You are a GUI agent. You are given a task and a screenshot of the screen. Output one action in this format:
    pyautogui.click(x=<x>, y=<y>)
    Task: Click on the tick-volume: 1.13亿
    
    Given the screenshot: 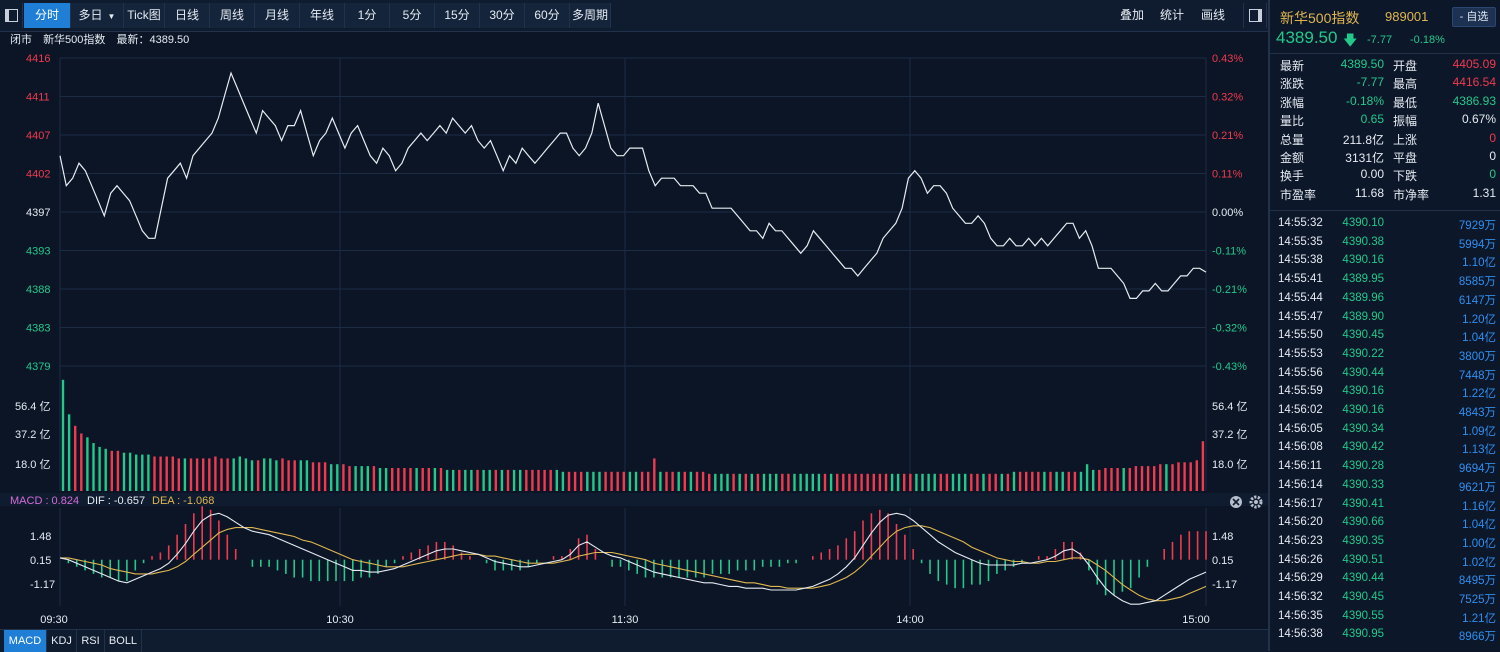 What is the action you would take?
    pyautogui.click(x=1479, y=450)
    